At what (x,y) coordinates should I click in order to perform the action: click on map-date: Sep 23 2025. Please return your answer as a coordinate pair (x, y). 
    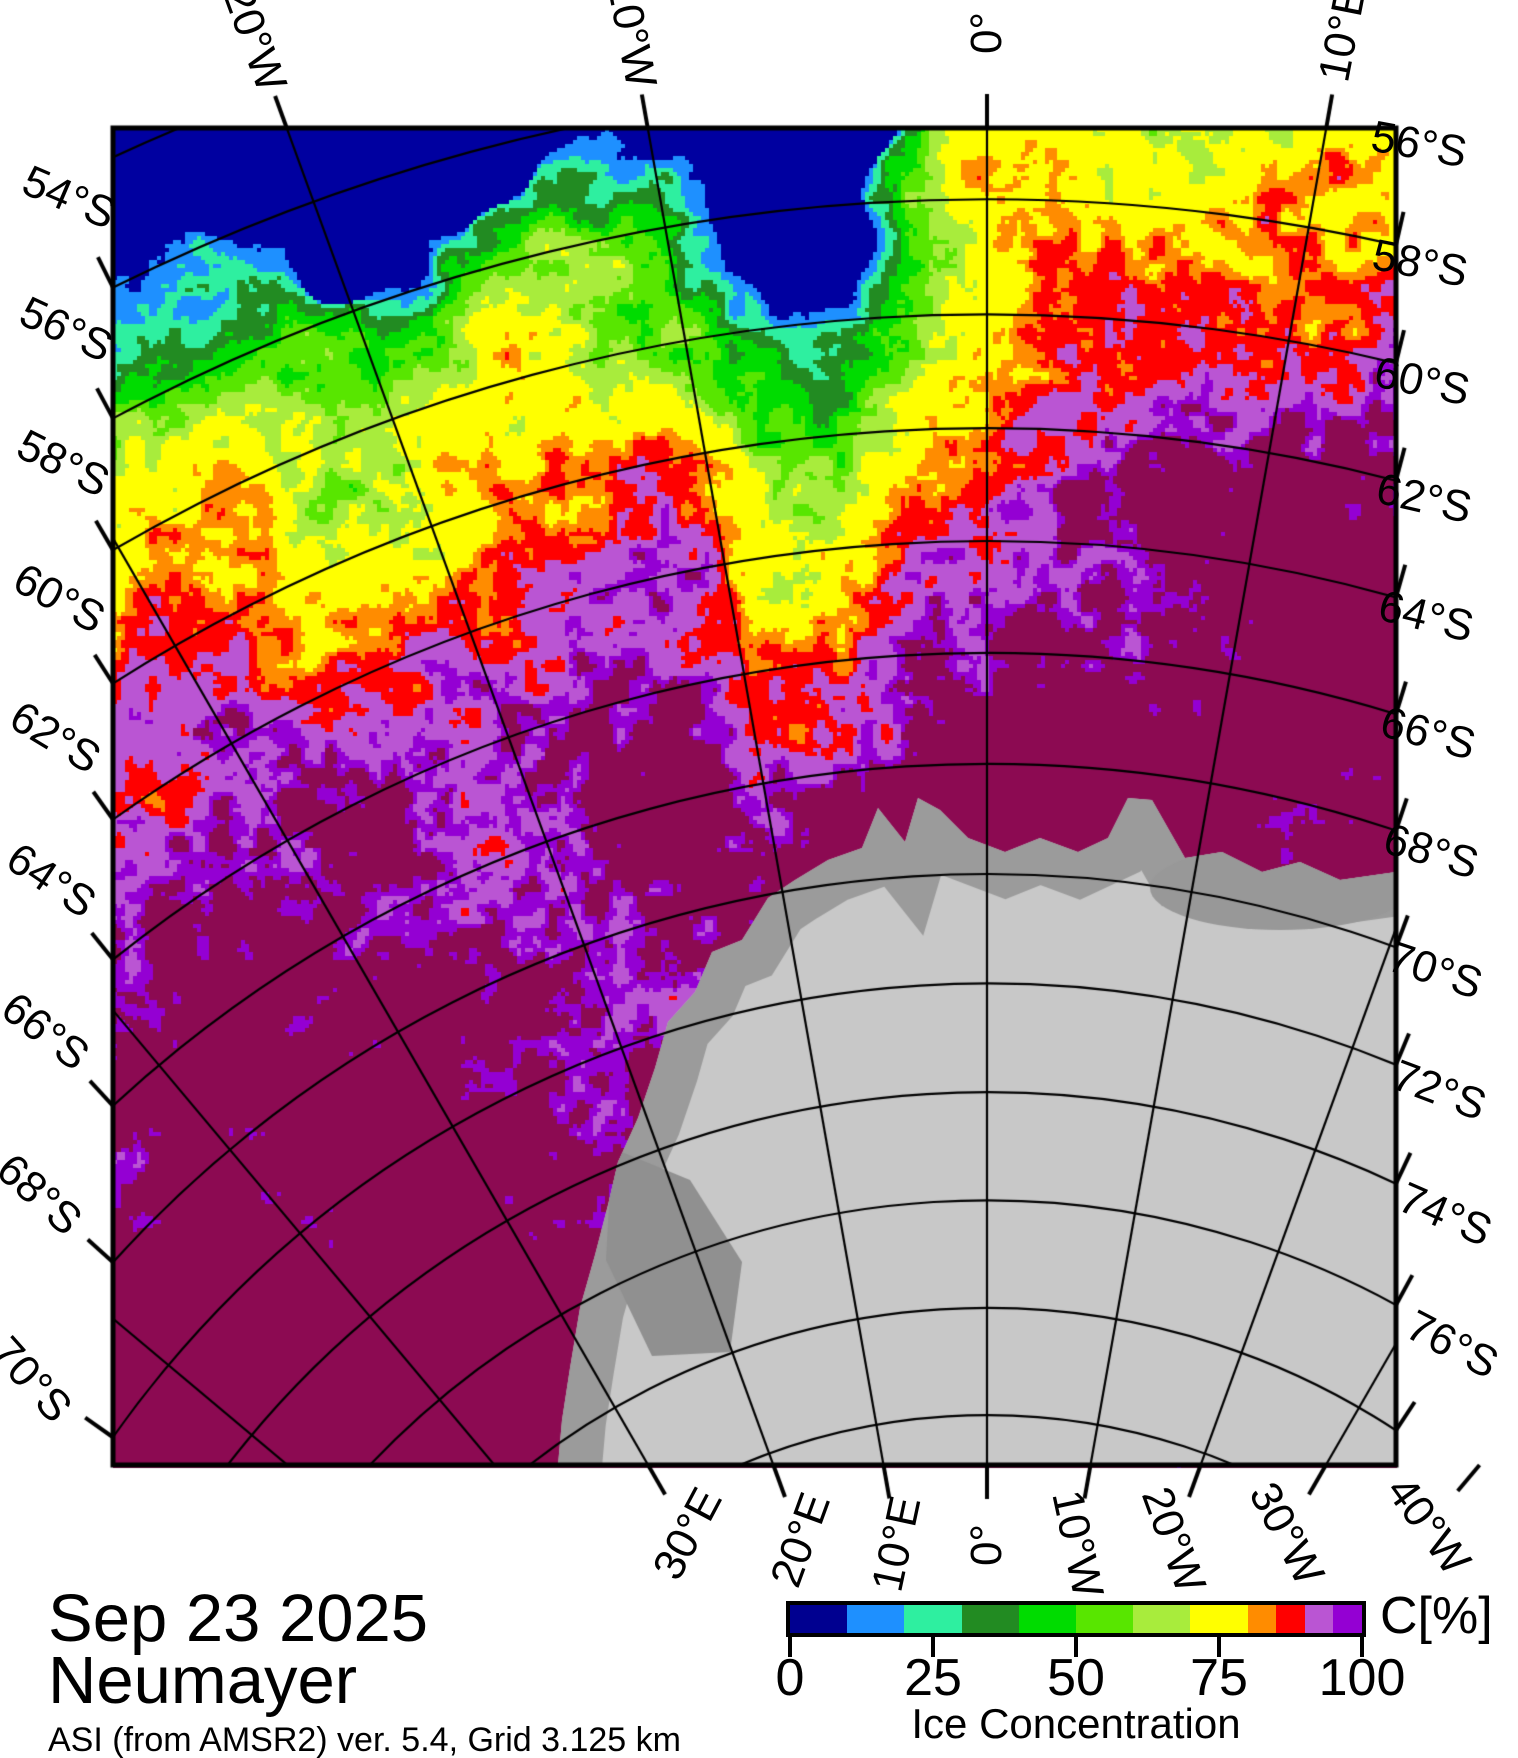
    Looking at the image, I should click on (238, 1618).